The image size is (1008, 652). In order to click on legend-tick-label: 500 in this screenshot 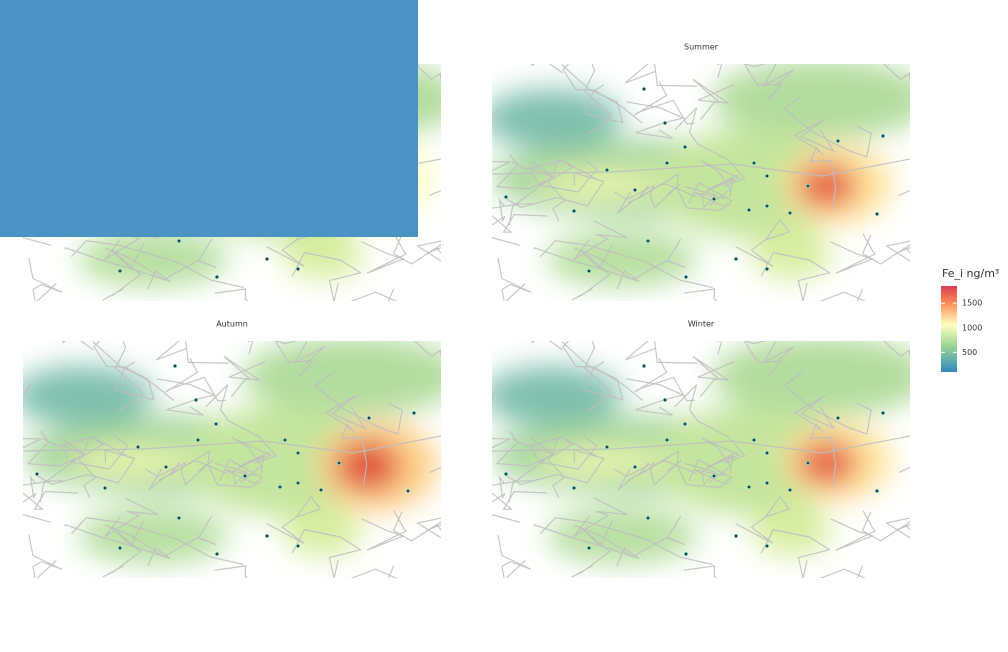, I will do `click(969, 352)`.